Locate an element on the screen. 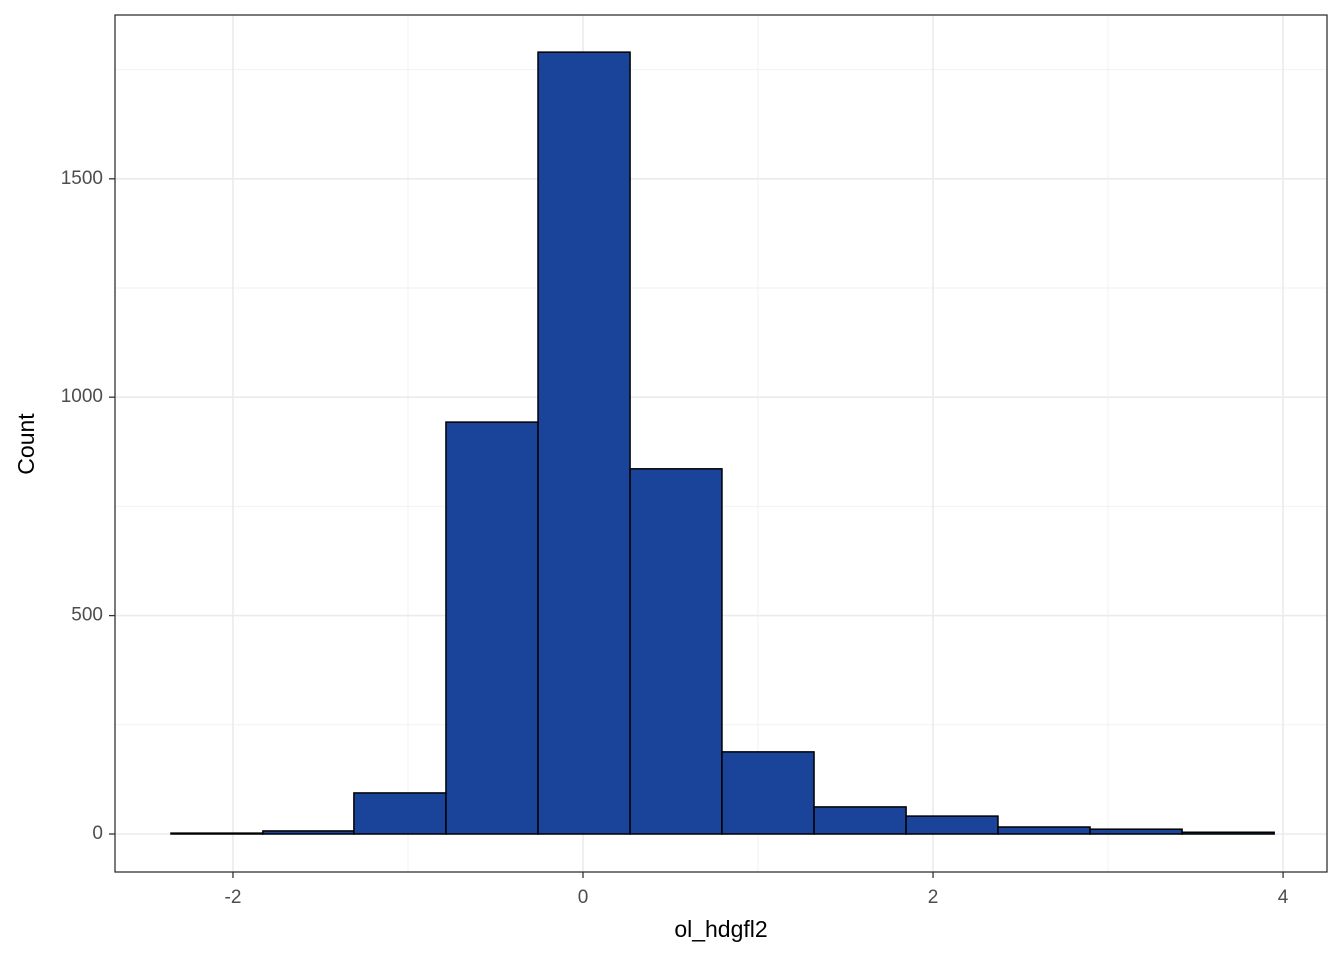 This screenshot has width=1344, height=960. x-tick-label: 0 is located at coordinates (583, 897).